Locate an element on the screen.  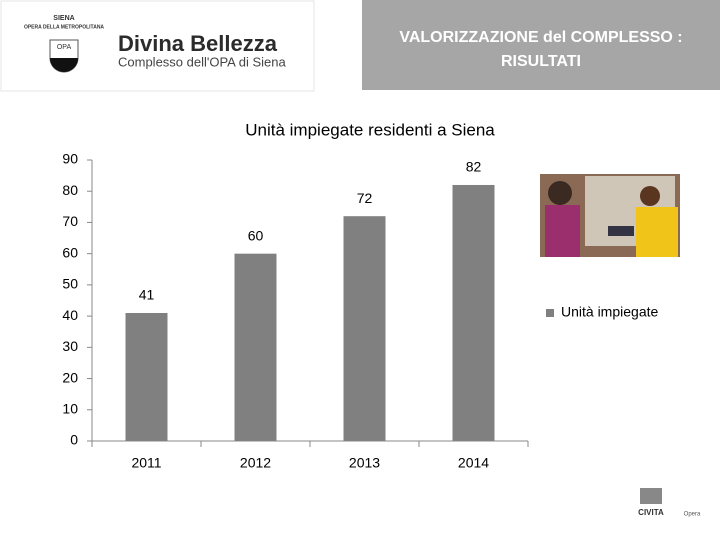
y-tick-label: 80 is located at coordinates (70, 190).